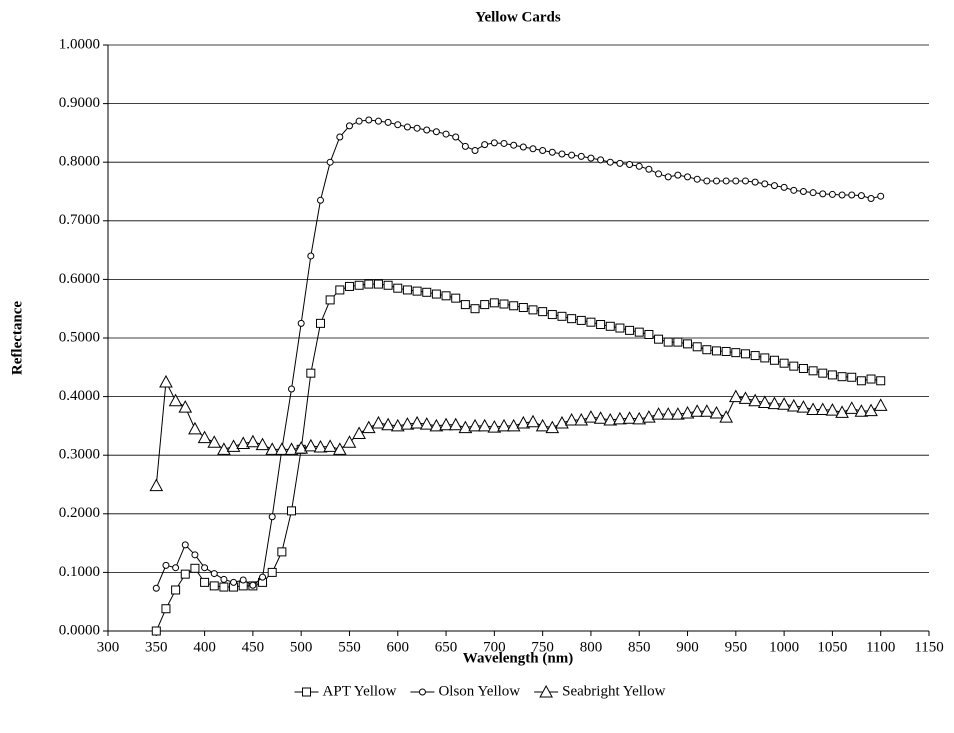  Describe the element at coordinates (79, 44) in the screenshot. I see `y-tick-label: 1.0000` at that location.